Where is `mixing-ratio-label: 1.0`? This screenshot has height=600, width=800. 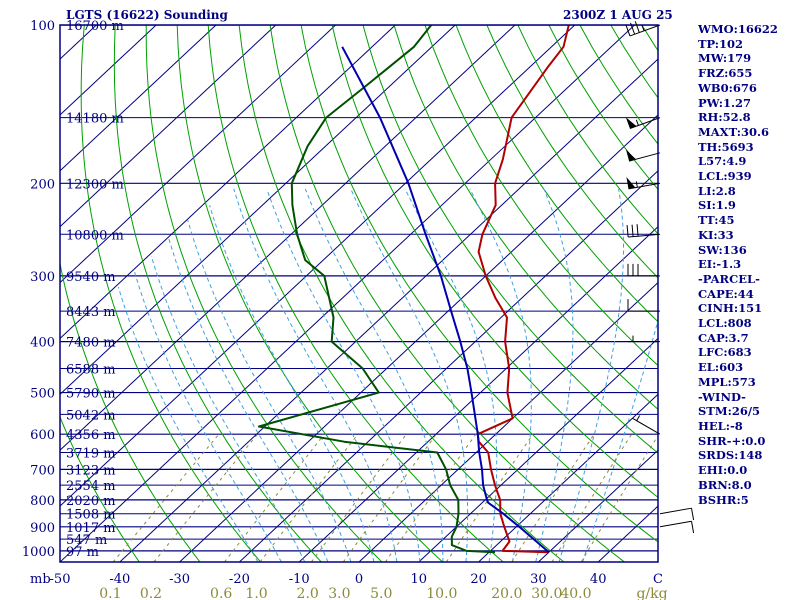 mixing-ratio-label: 1.0 is located at coordinates (256, 593).